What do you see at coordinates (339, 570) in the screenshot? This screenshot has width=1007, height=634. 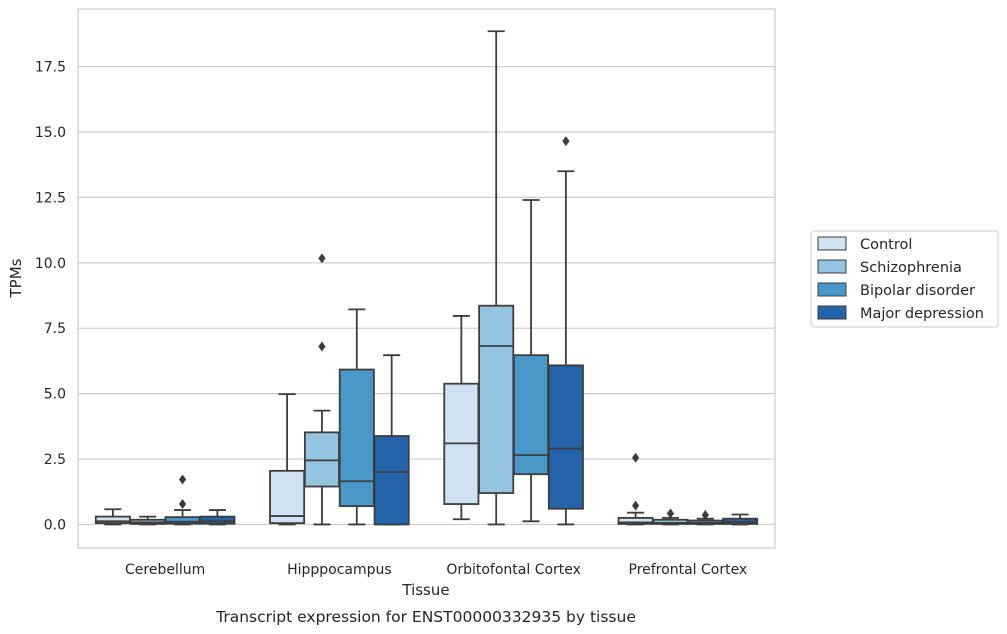 I see `x-tick-label: Hipppocampus` at bounding box center [339, 570].